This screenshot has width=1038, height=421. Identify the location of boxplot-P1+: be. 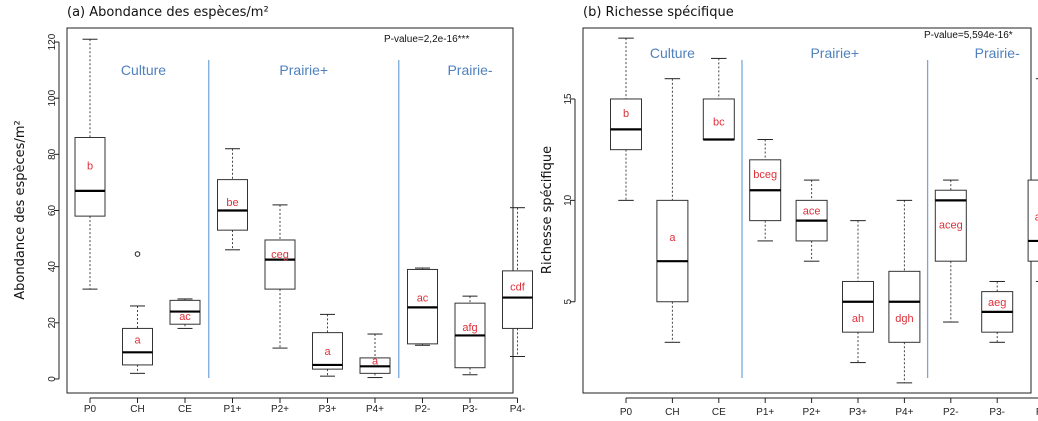
(233, 199).